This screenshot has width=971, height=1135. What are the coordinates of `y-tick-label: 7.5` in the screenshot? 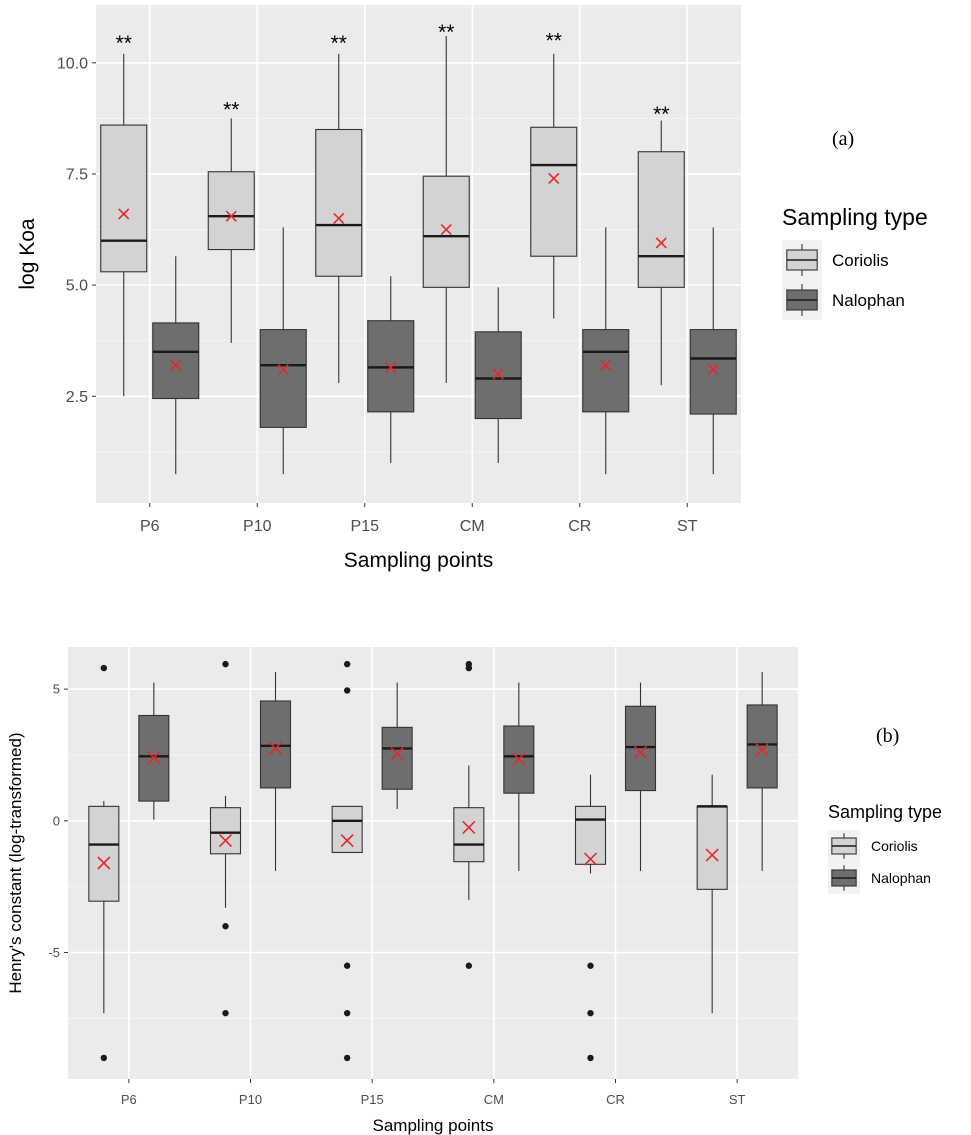 It's located at (77, 175).